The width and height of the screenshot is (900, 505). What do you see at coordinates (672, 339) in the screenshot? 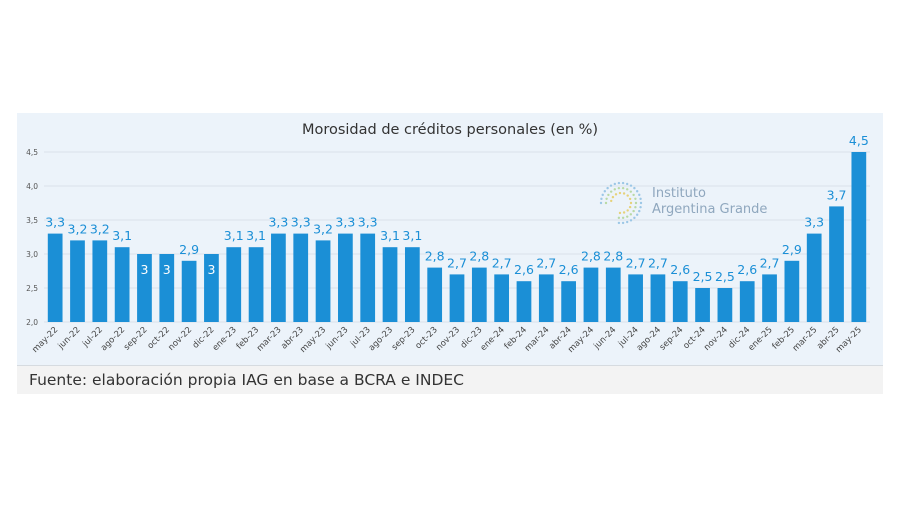
I see `x-tick-label: sep-24` at bounding box center [672, 339].